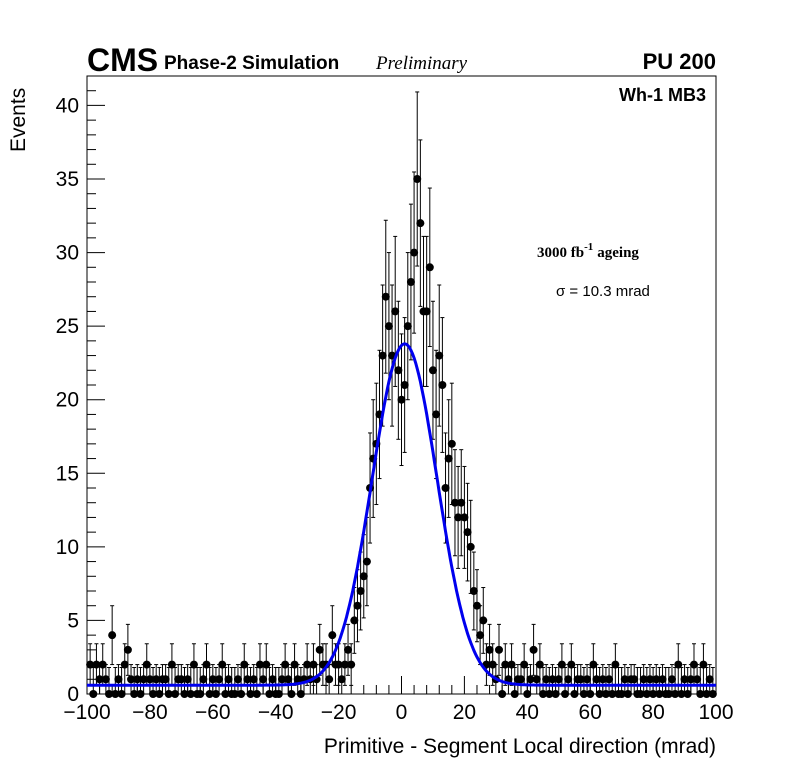  Describe the element at coordinates (662, 95) in the screenshot. I see `chamber-label: Wh-1 MB3` at that location.